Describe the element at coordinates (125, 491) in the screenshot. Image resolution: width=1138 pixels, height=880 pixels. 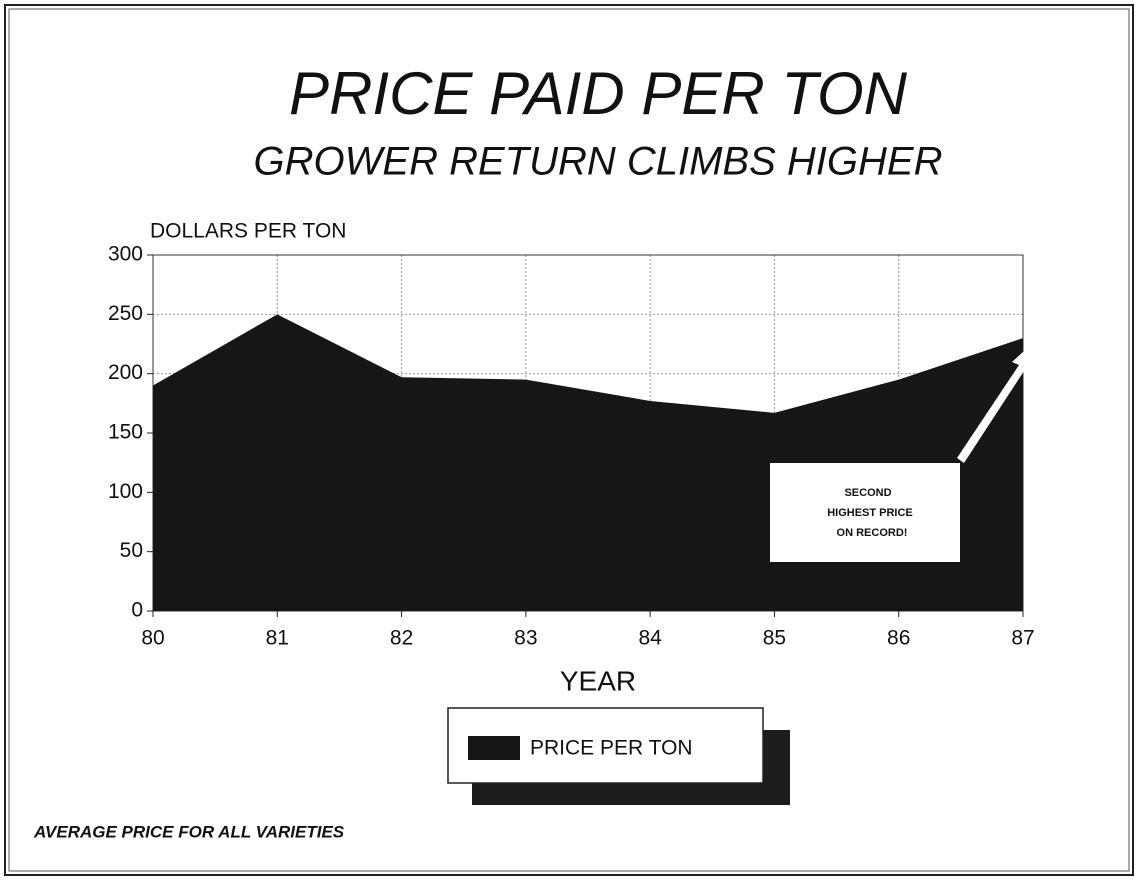
I see `y-tick-label: 100` at that location.